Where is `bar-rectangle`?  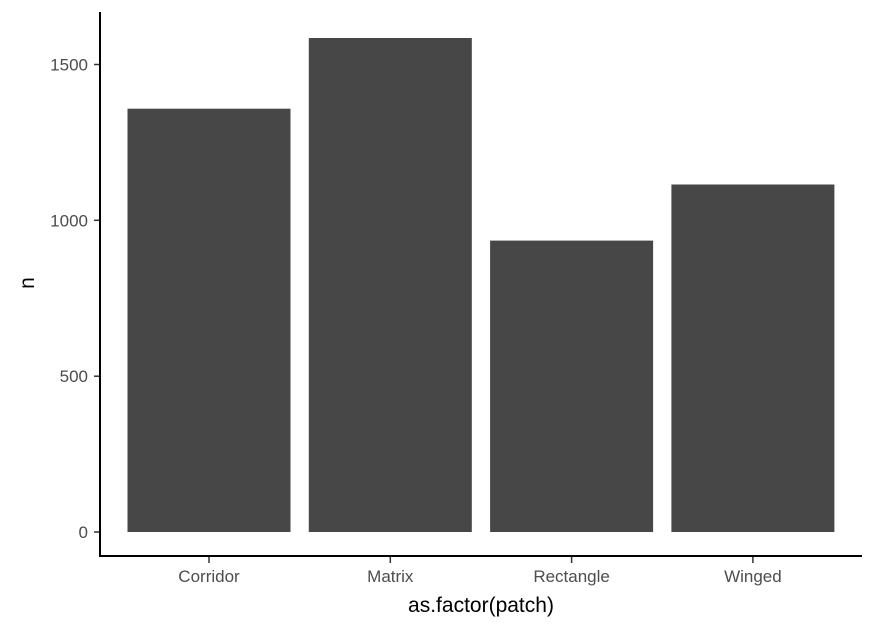 bar-rectangle is located at coordinates (572, 386).